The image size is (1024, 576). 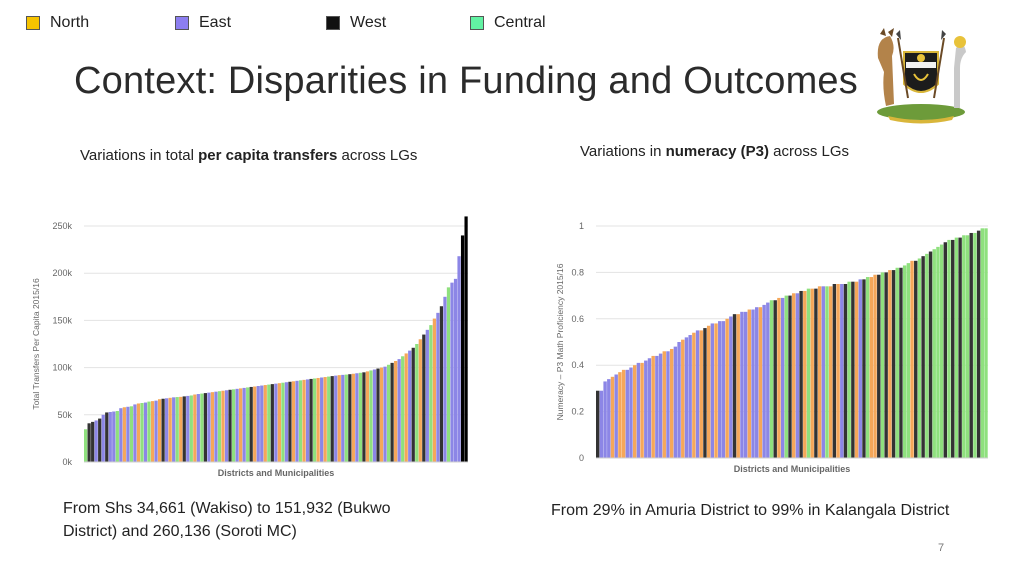 What do you see at coordinates (377, 155) in the screenshot?
I see `left-subtitle-post: across LGs` at bounding box center [377, 155].